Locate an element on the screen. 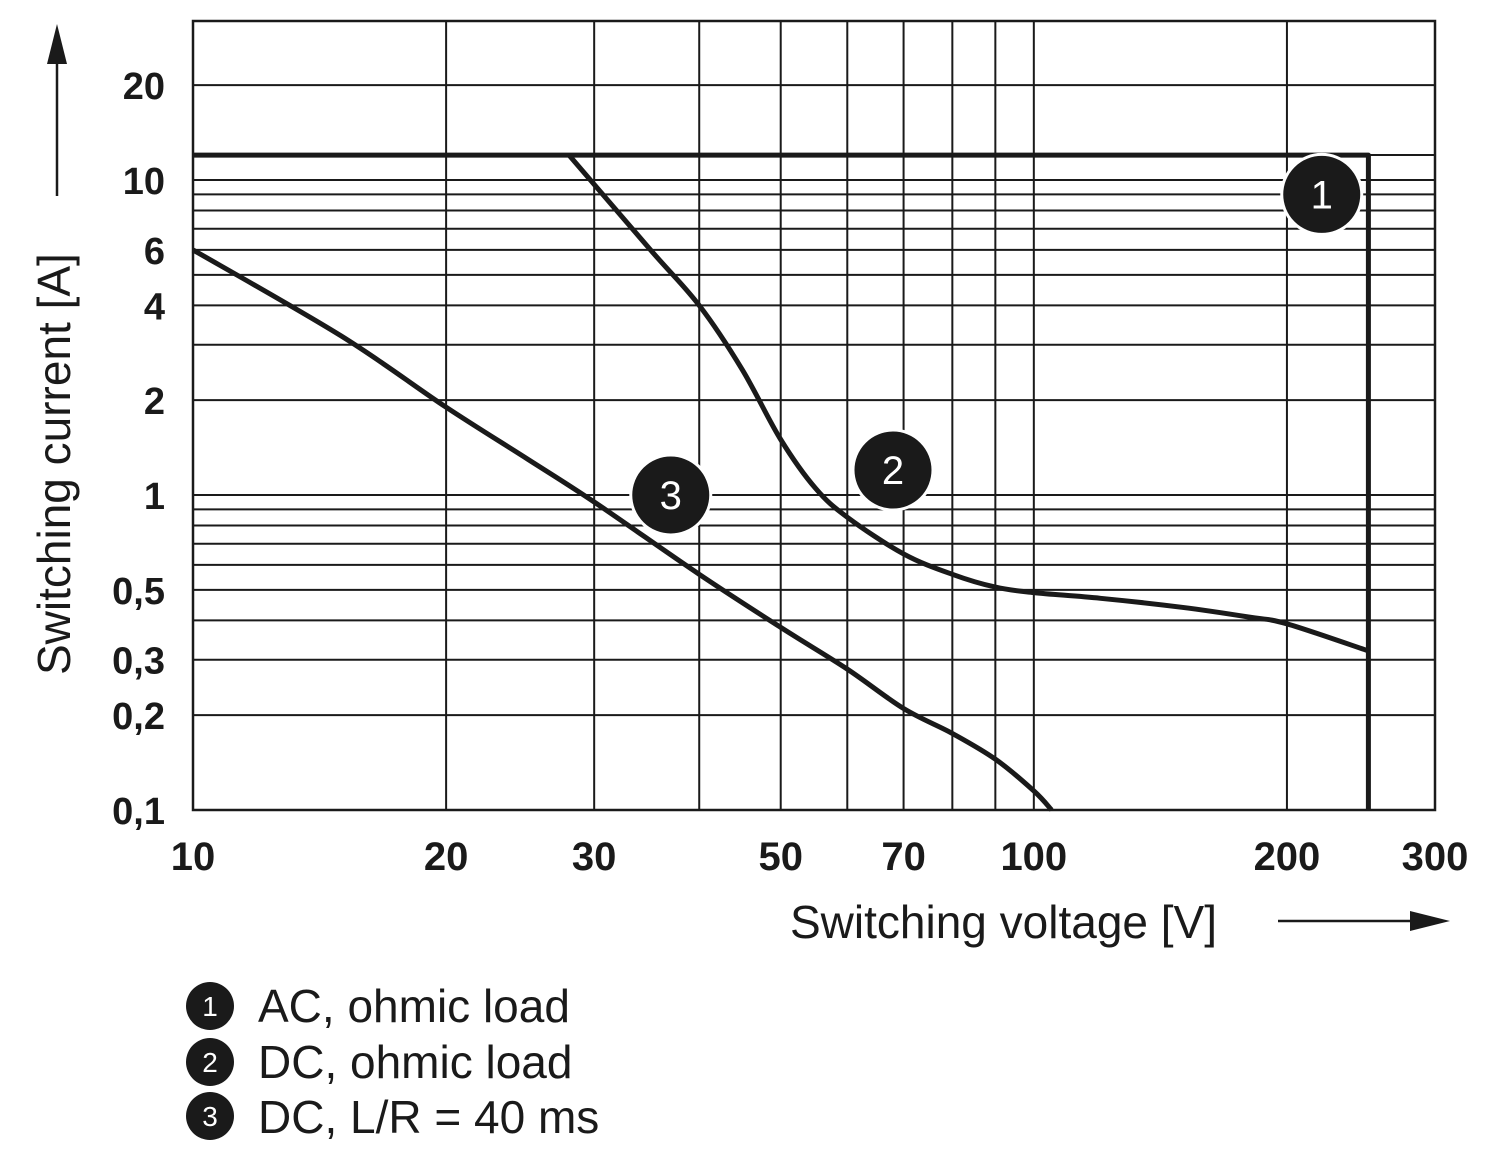 The width and height of the screenshot is (1500, 1172). legend-marker-3-icon is located at coordinates (210, 1116).